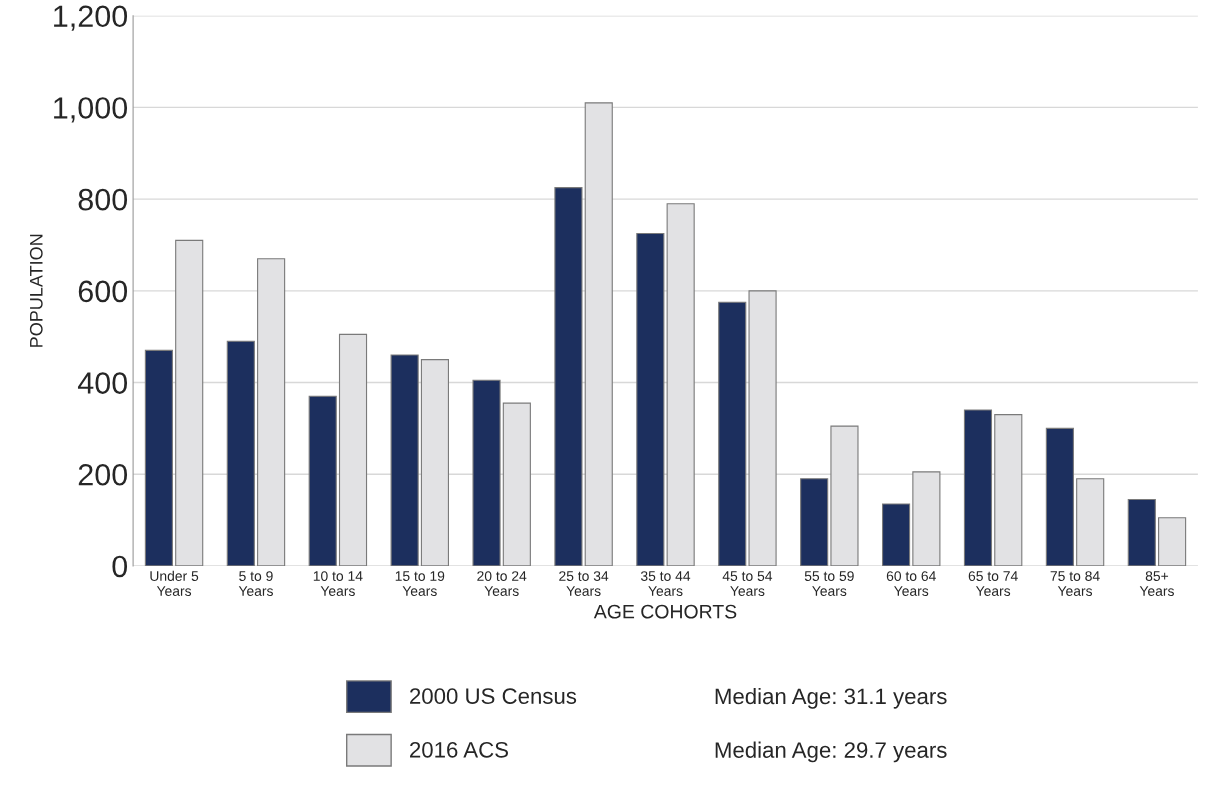 Image resolution: width=1210 pixels, height=786 pixels. What do you see at coordinates (584, 583) in the screenshot?
I see `x-tick-label: 25 to 34 Years` at bounding box center [584, 583].